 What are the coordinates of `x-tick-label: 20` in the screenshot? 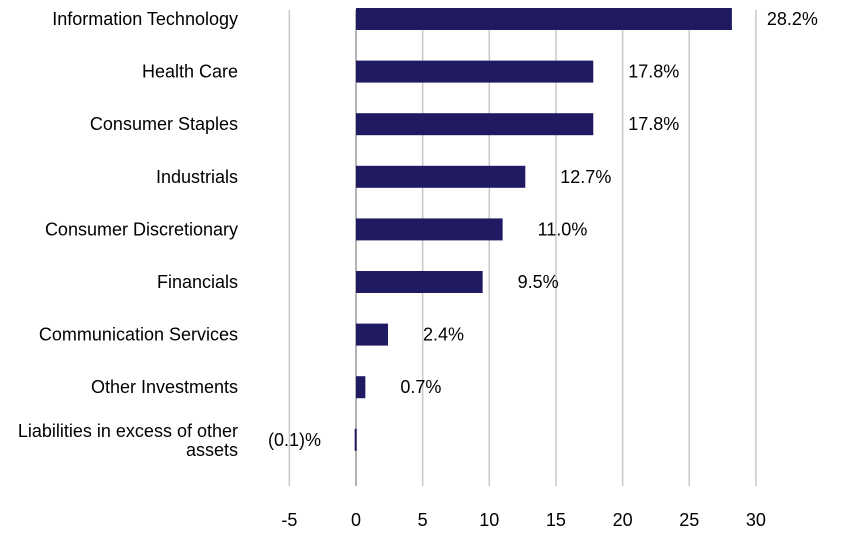 It's located at (623, 520).